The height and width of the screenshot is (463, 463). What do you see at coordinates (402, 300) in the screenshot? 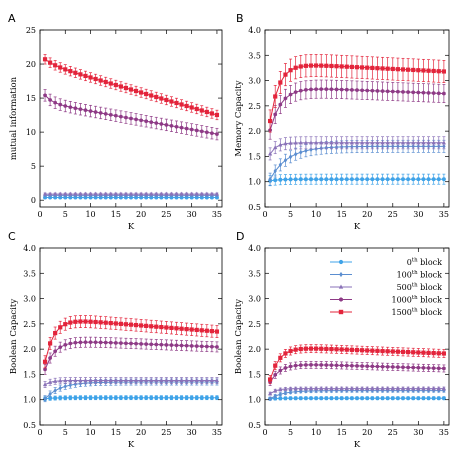
I see `legend-number: 1000` at bounding box center [402, 300].